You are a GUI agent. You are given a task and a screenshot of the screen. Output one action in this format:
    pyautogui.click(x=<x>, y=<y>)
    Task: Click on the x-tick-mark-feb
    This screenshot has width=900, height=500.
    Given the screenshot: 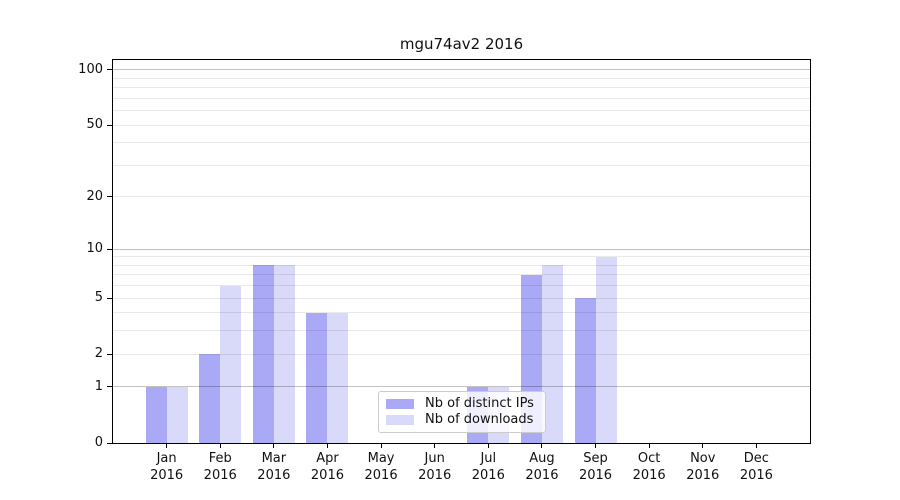 What is the action you would take?
    pyautogui.click(x=220, y=446)
    